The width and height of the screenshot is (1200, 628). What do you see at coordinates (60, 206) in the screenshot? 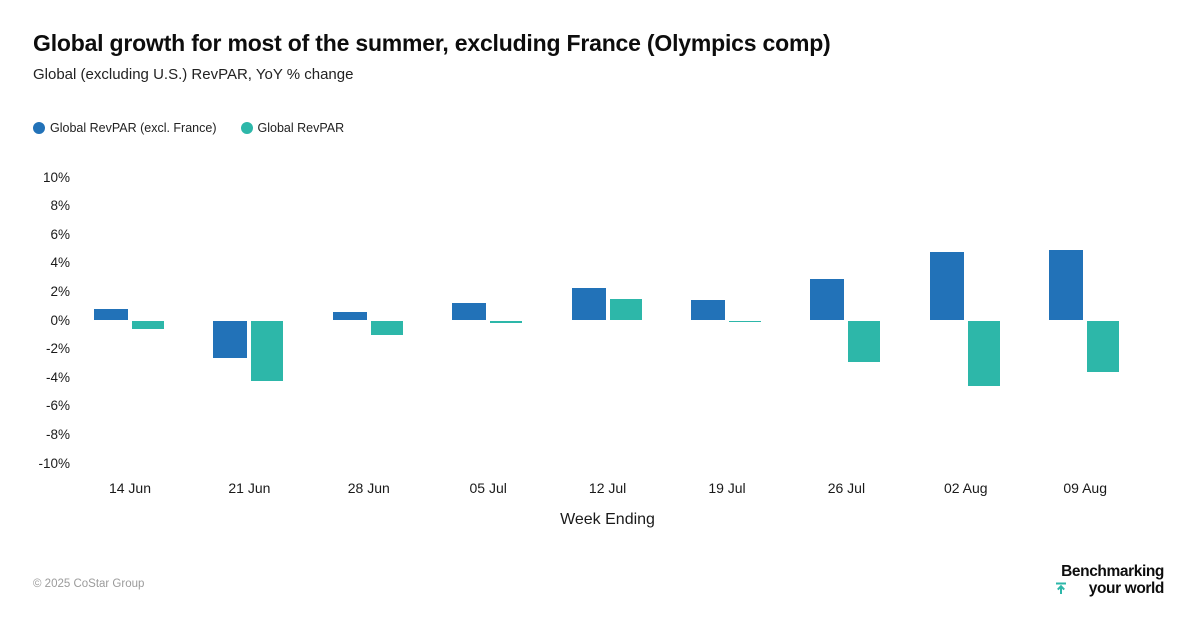
I see `y-tick-label: 8%` at bounding box center [60, 206].